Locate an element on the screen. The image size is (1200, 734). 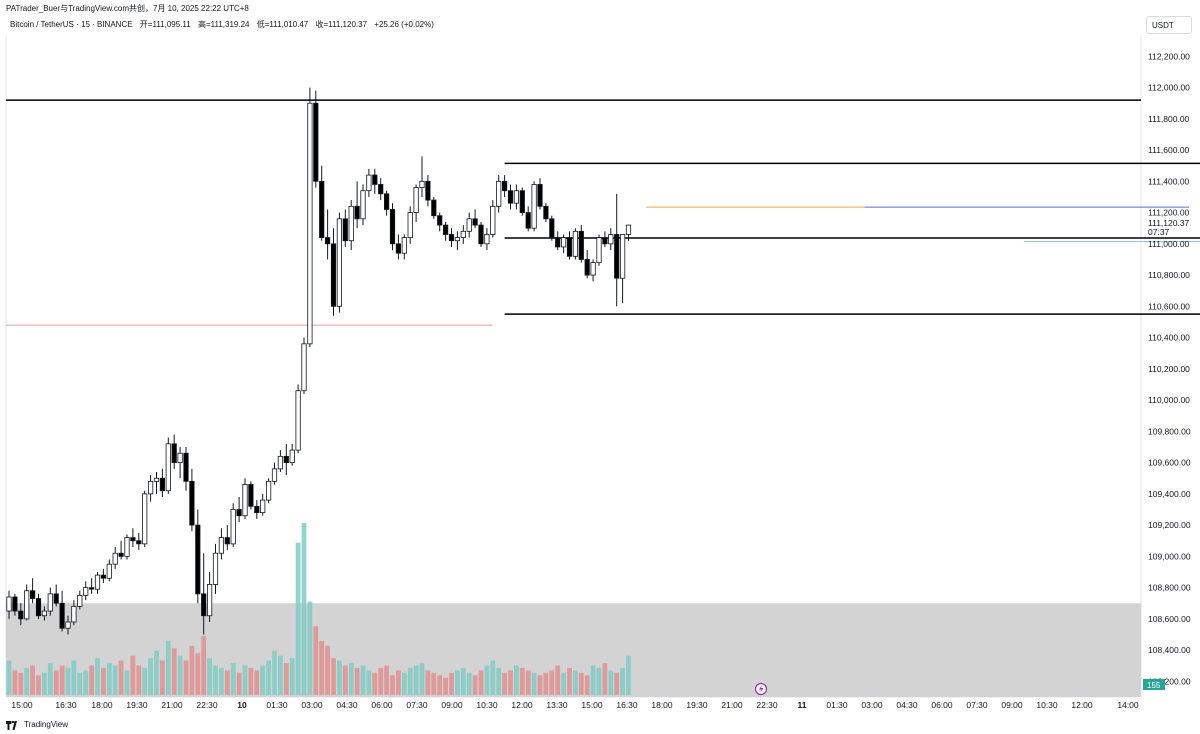
volume-badge-bg is located at coordinates (1154, 684).